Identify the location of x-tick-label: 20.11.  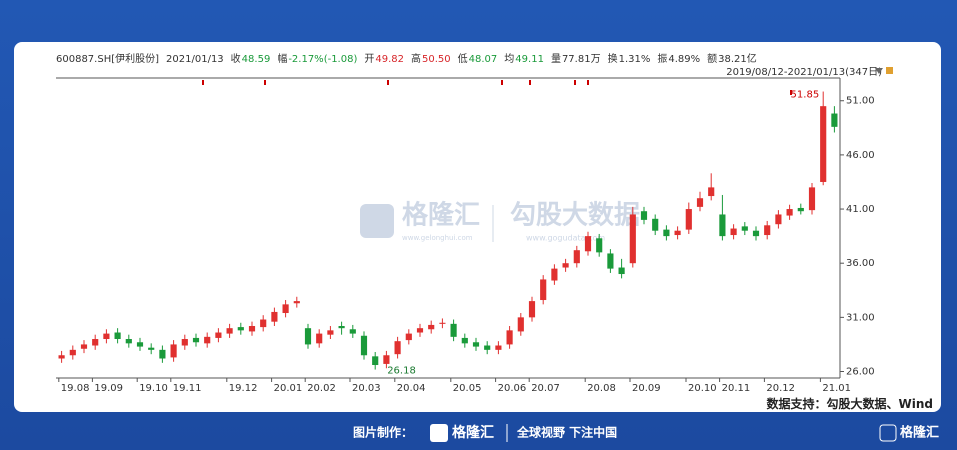
(736, 388).